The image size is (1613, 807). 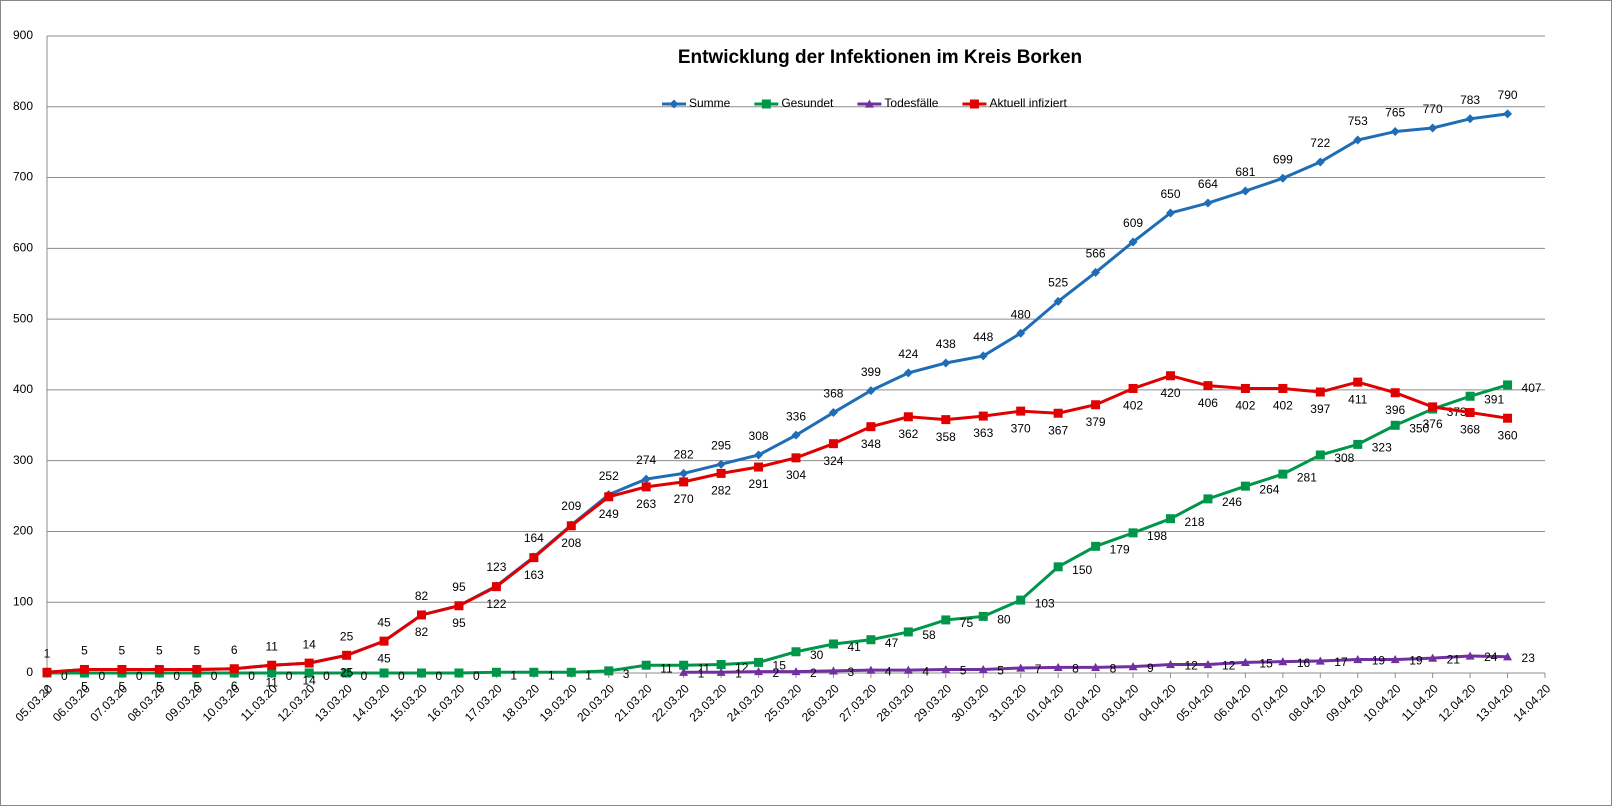 What do you see at coordinates (1433, 109) in the screenshot?
I see `data-label: 770` at bounding box center [1433, 109].